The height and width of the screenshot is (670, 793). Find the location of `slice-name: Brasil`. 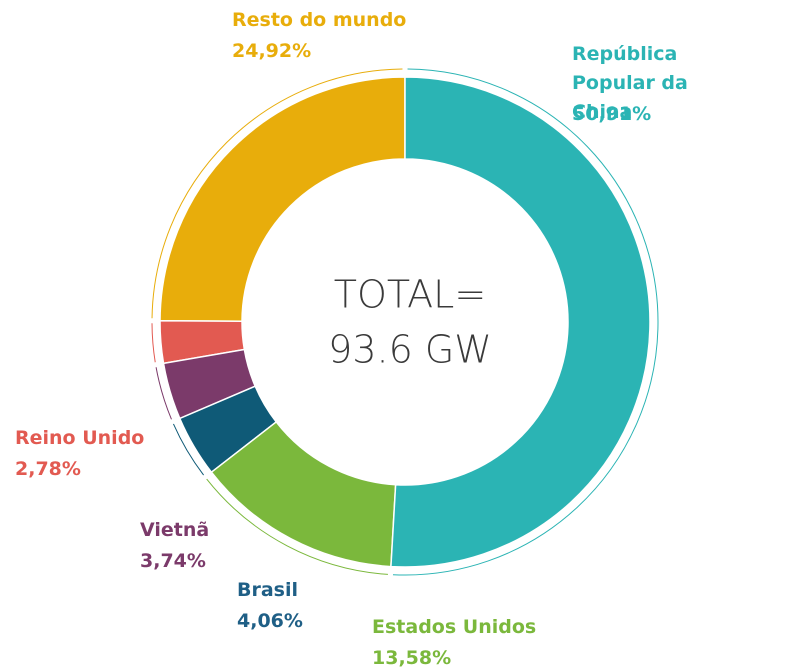

slice-name: Brasil is located at coordinates (268, 590).